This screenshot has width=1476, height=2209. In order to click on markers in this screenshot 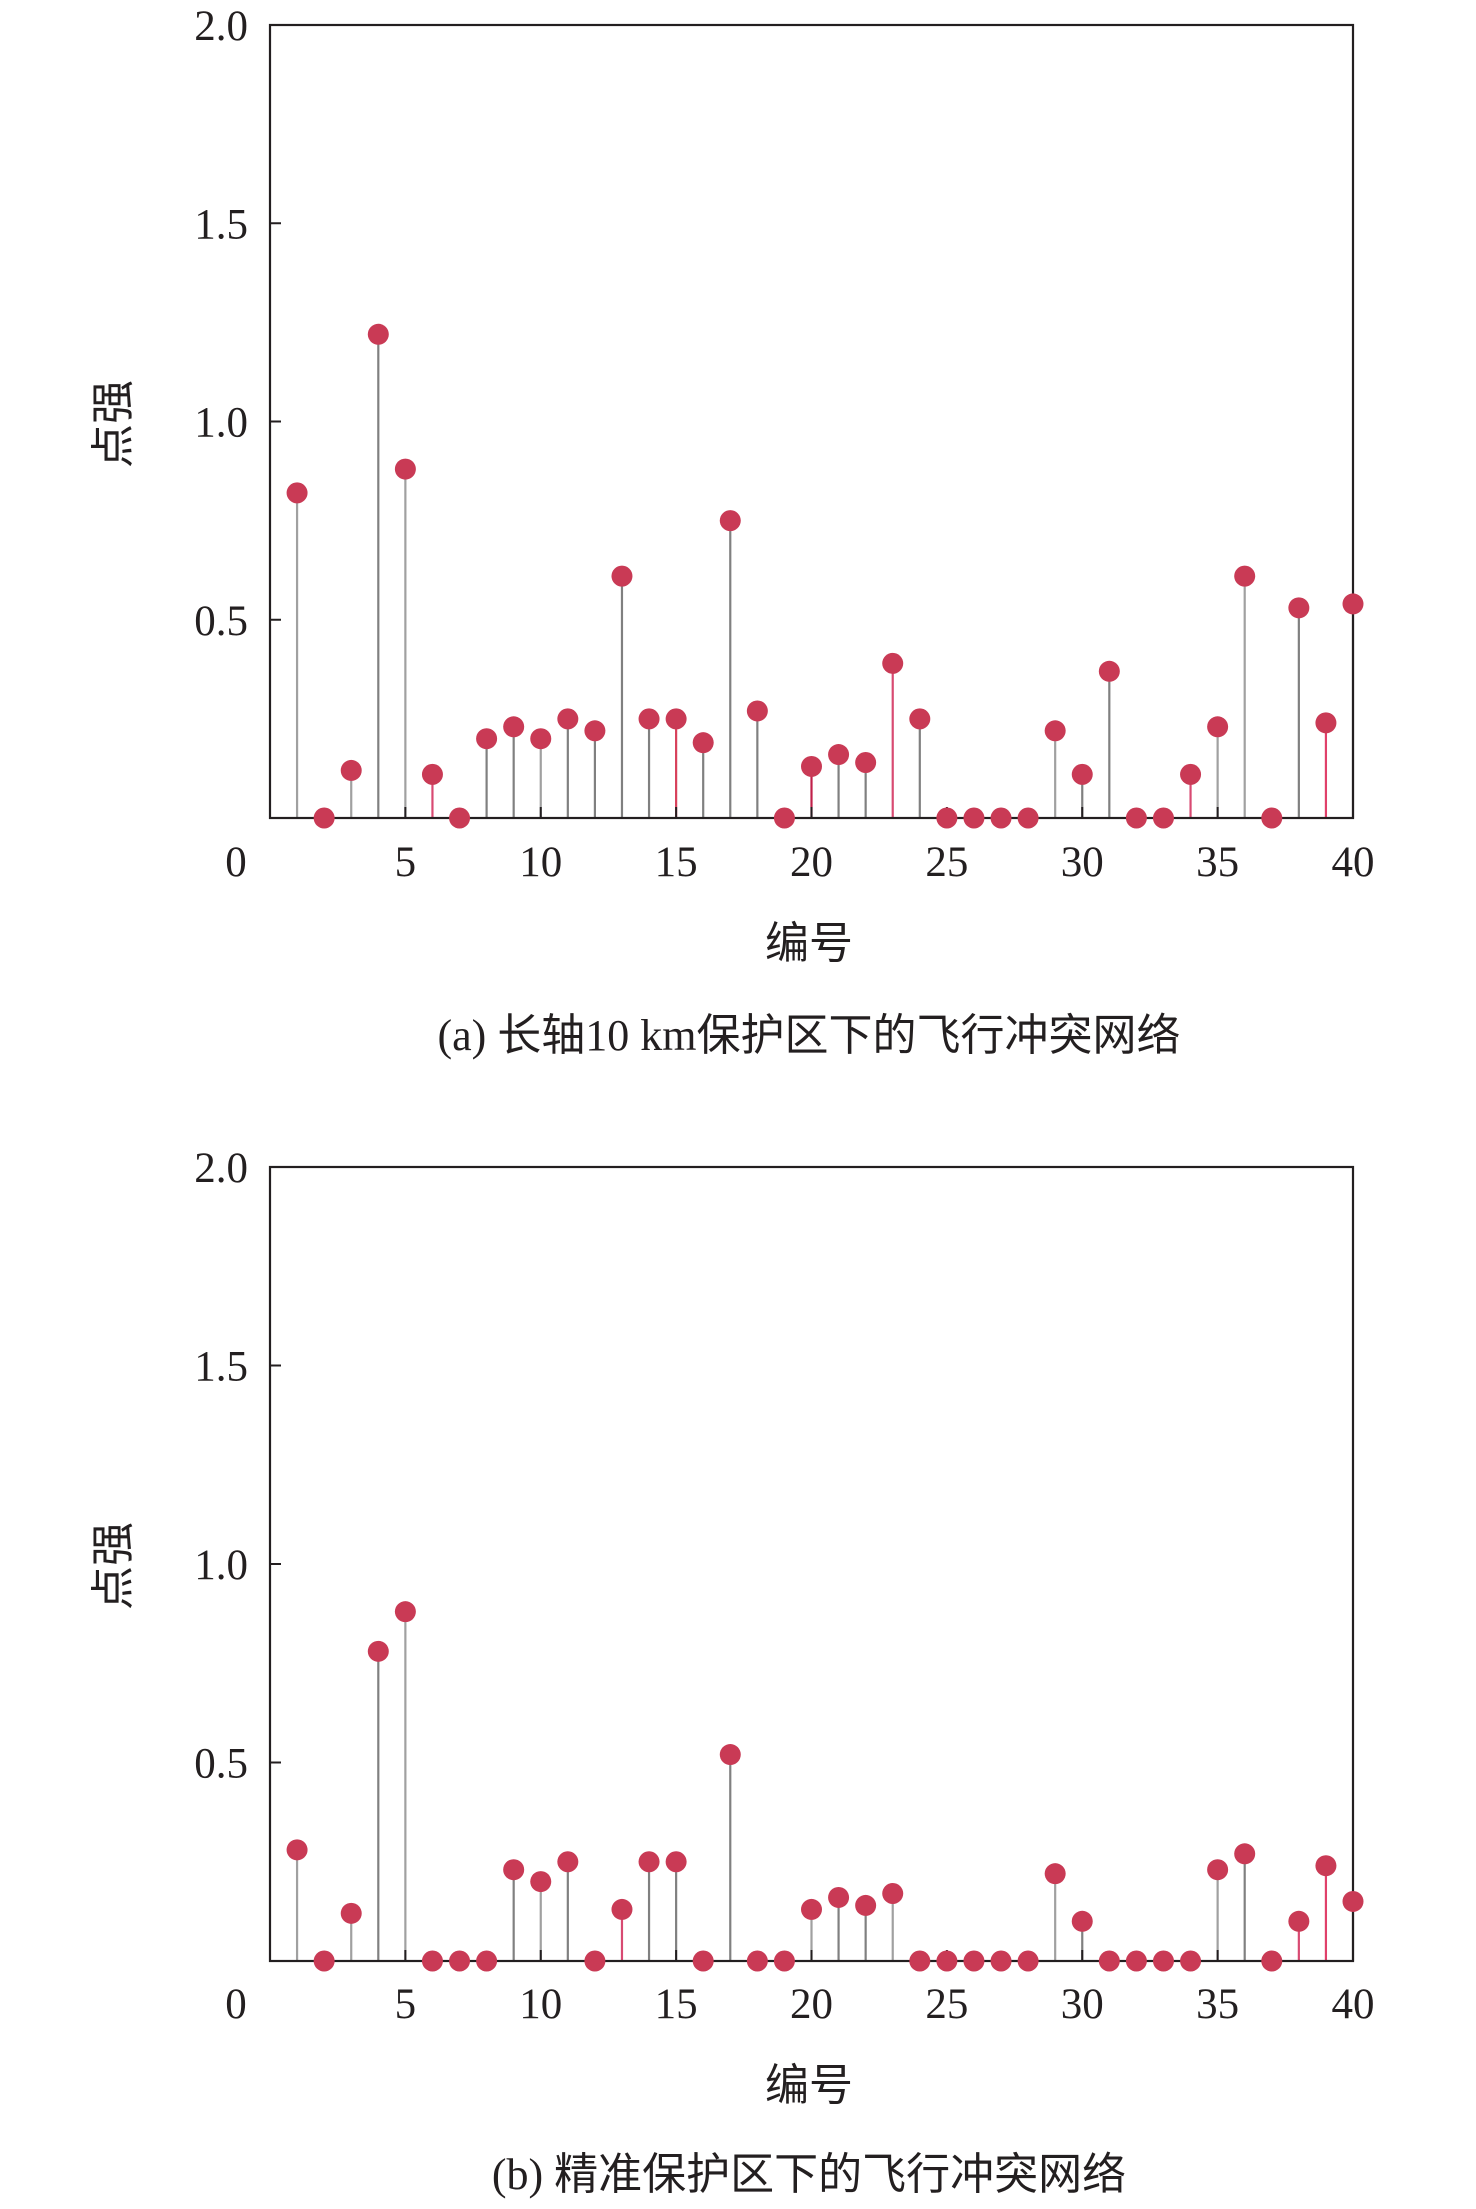, I will do `click(825, 1786)`.